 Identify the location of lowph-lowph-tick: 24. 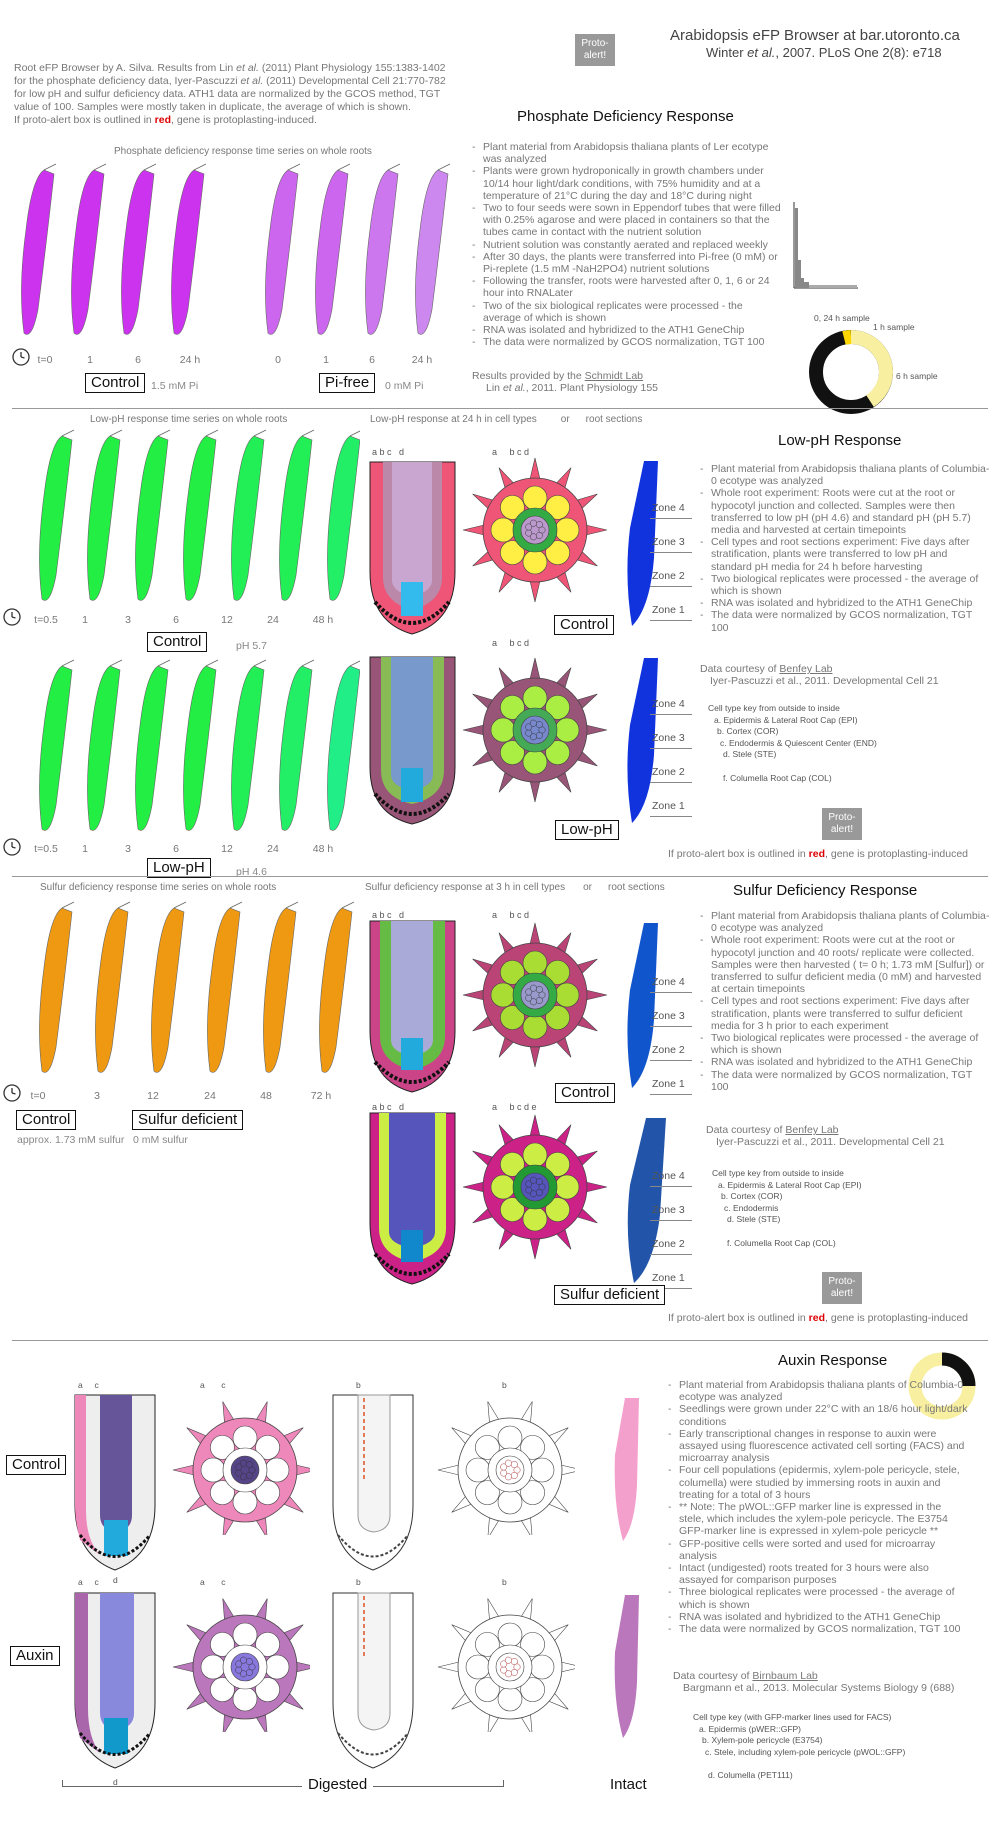
(273, 849).